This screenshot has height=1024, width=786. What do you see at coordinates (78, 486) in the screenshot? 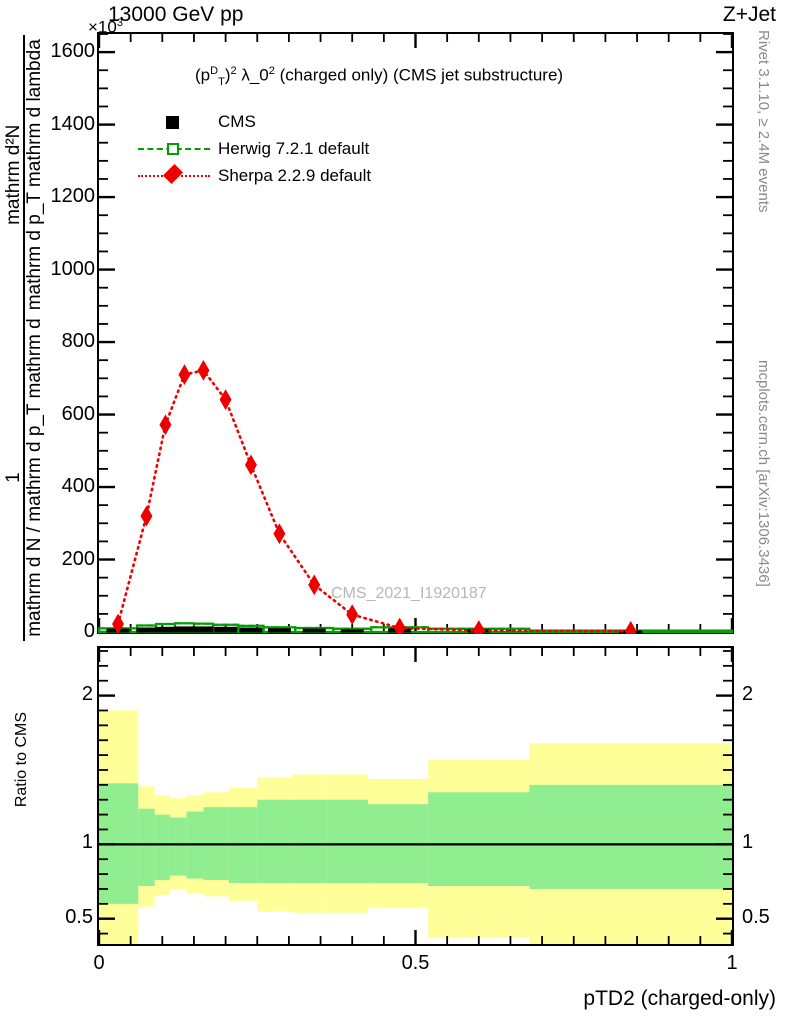
I see `main-ytick-400: 400` at bounding box center [78, 486].